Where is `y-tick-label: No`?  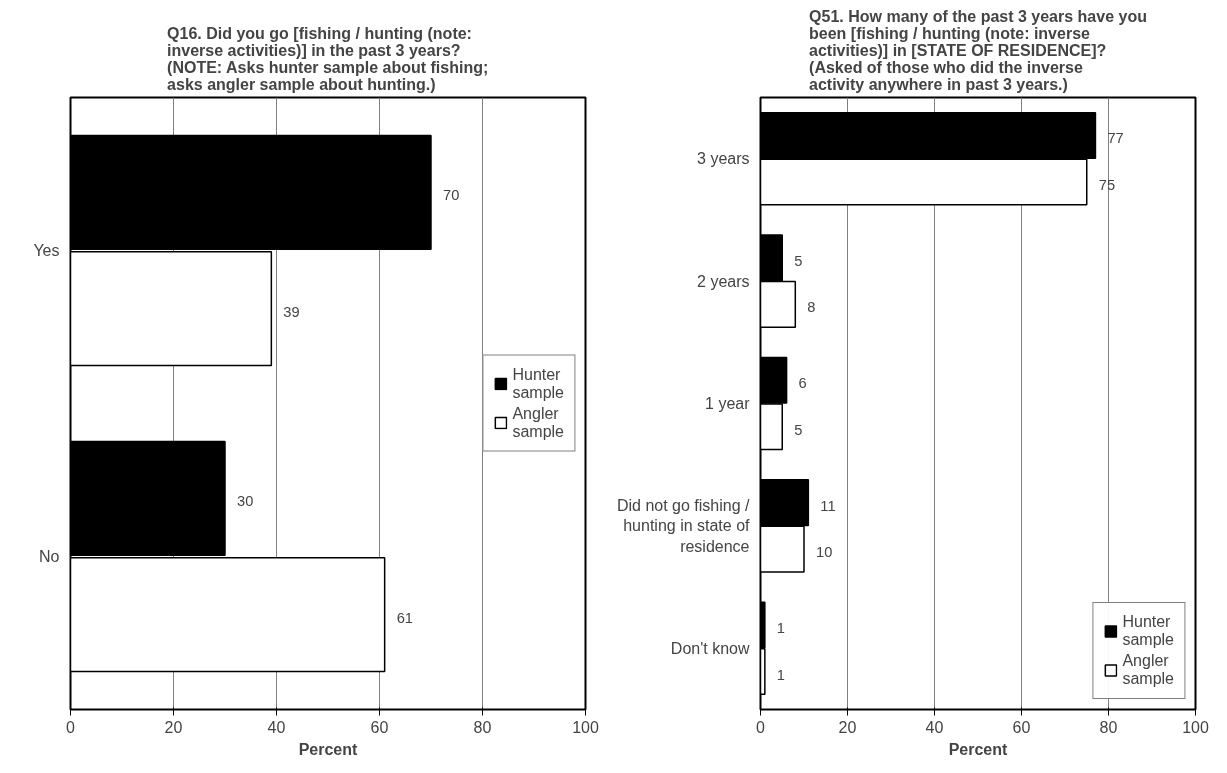
y-tick-label: No is located at coordinates (49, 556).